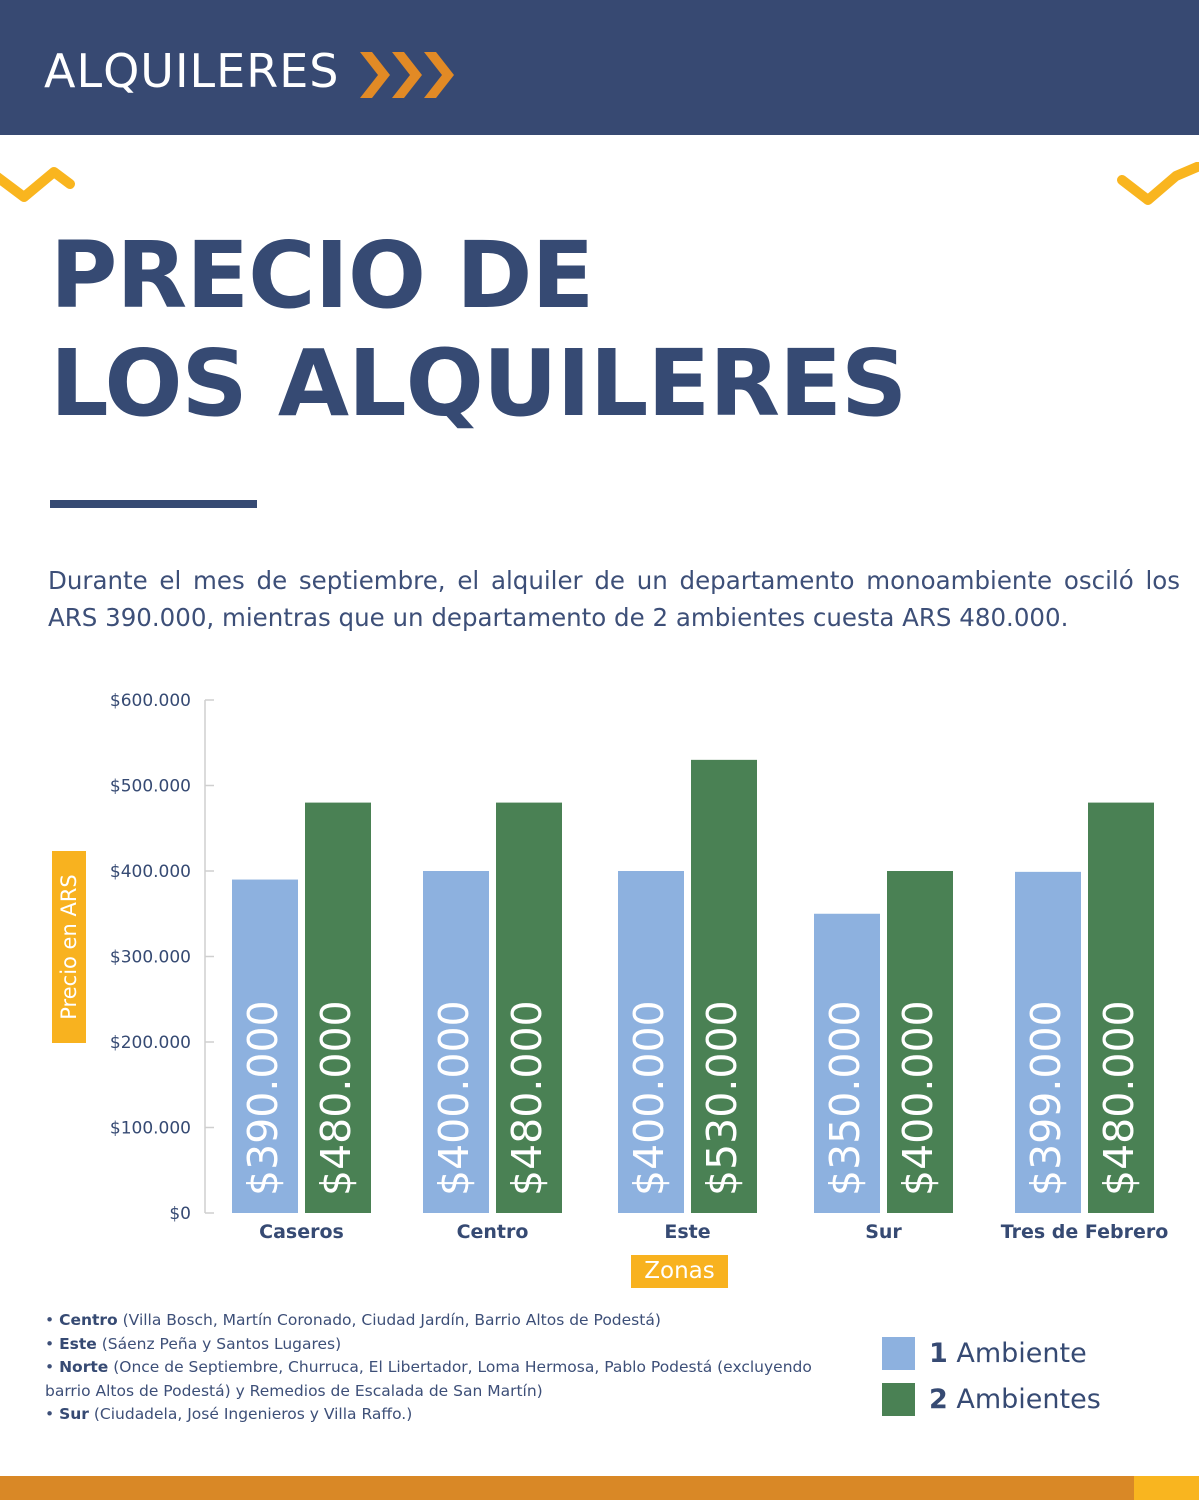 This screenshot has width=1199, height=1500. What do you see at coordinates (84, 1367) in the screenshot?
I see `note-zone: Norte` at bounding box center [84, 1367].